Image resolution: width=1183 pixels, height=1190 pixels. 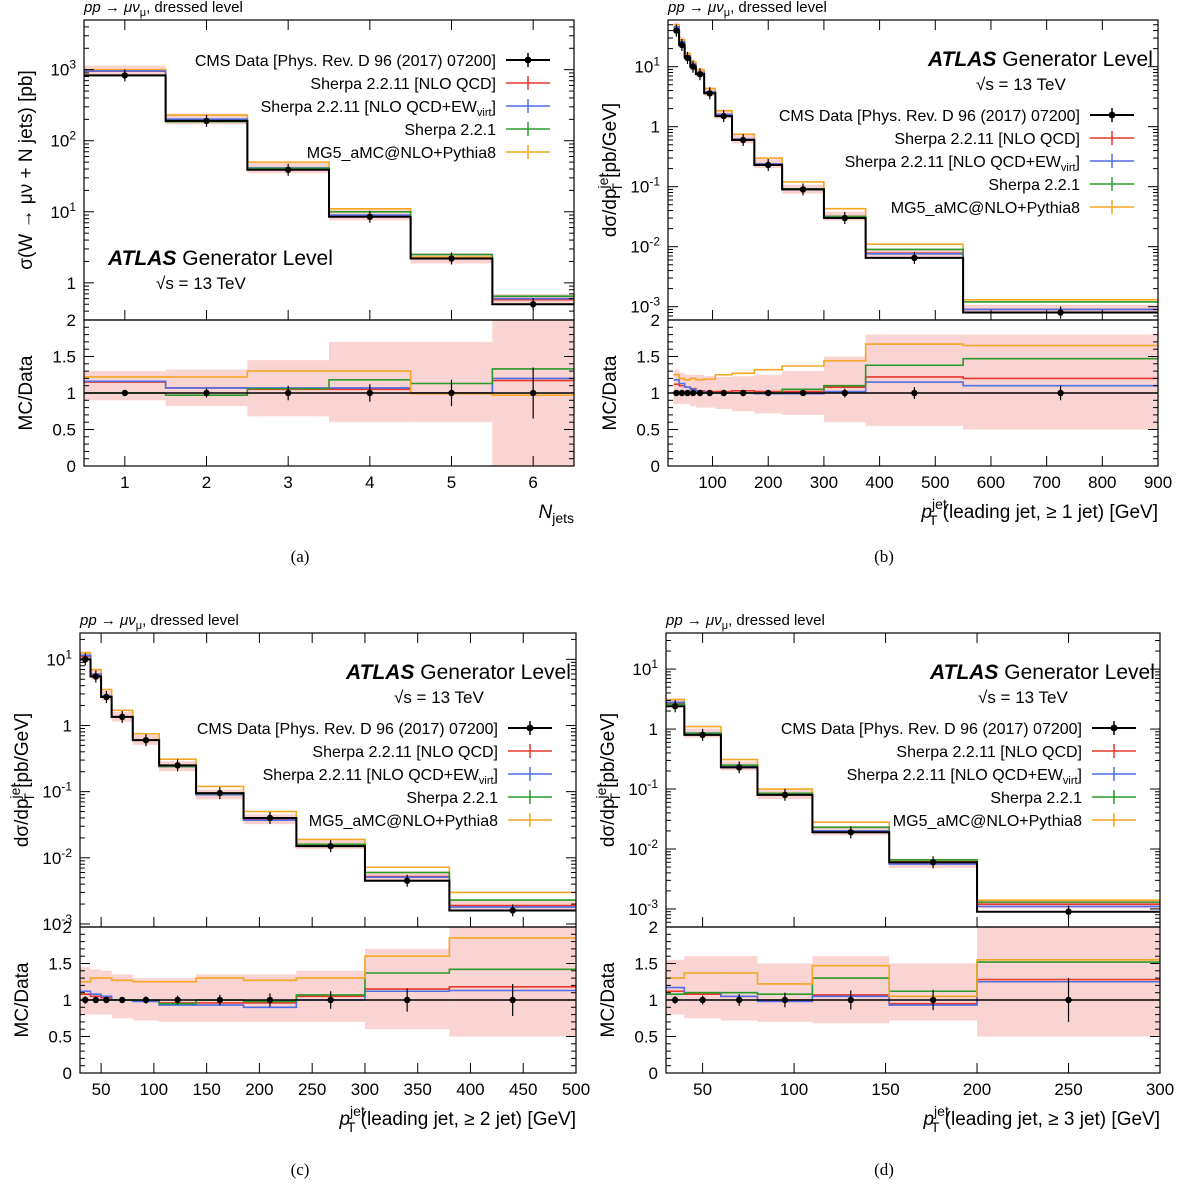 What do you see at coordinates (653, 927) in the screenshot?
I see `ratio-tick-label: 2` at bounding box center [653, 927].